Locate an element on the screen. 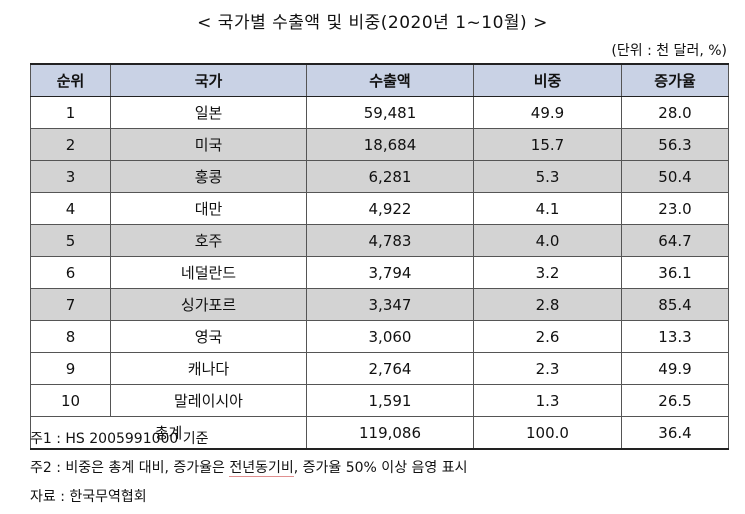 The image size is (745, 514). header-export: 수출액 is located at coordinates (390, 80).